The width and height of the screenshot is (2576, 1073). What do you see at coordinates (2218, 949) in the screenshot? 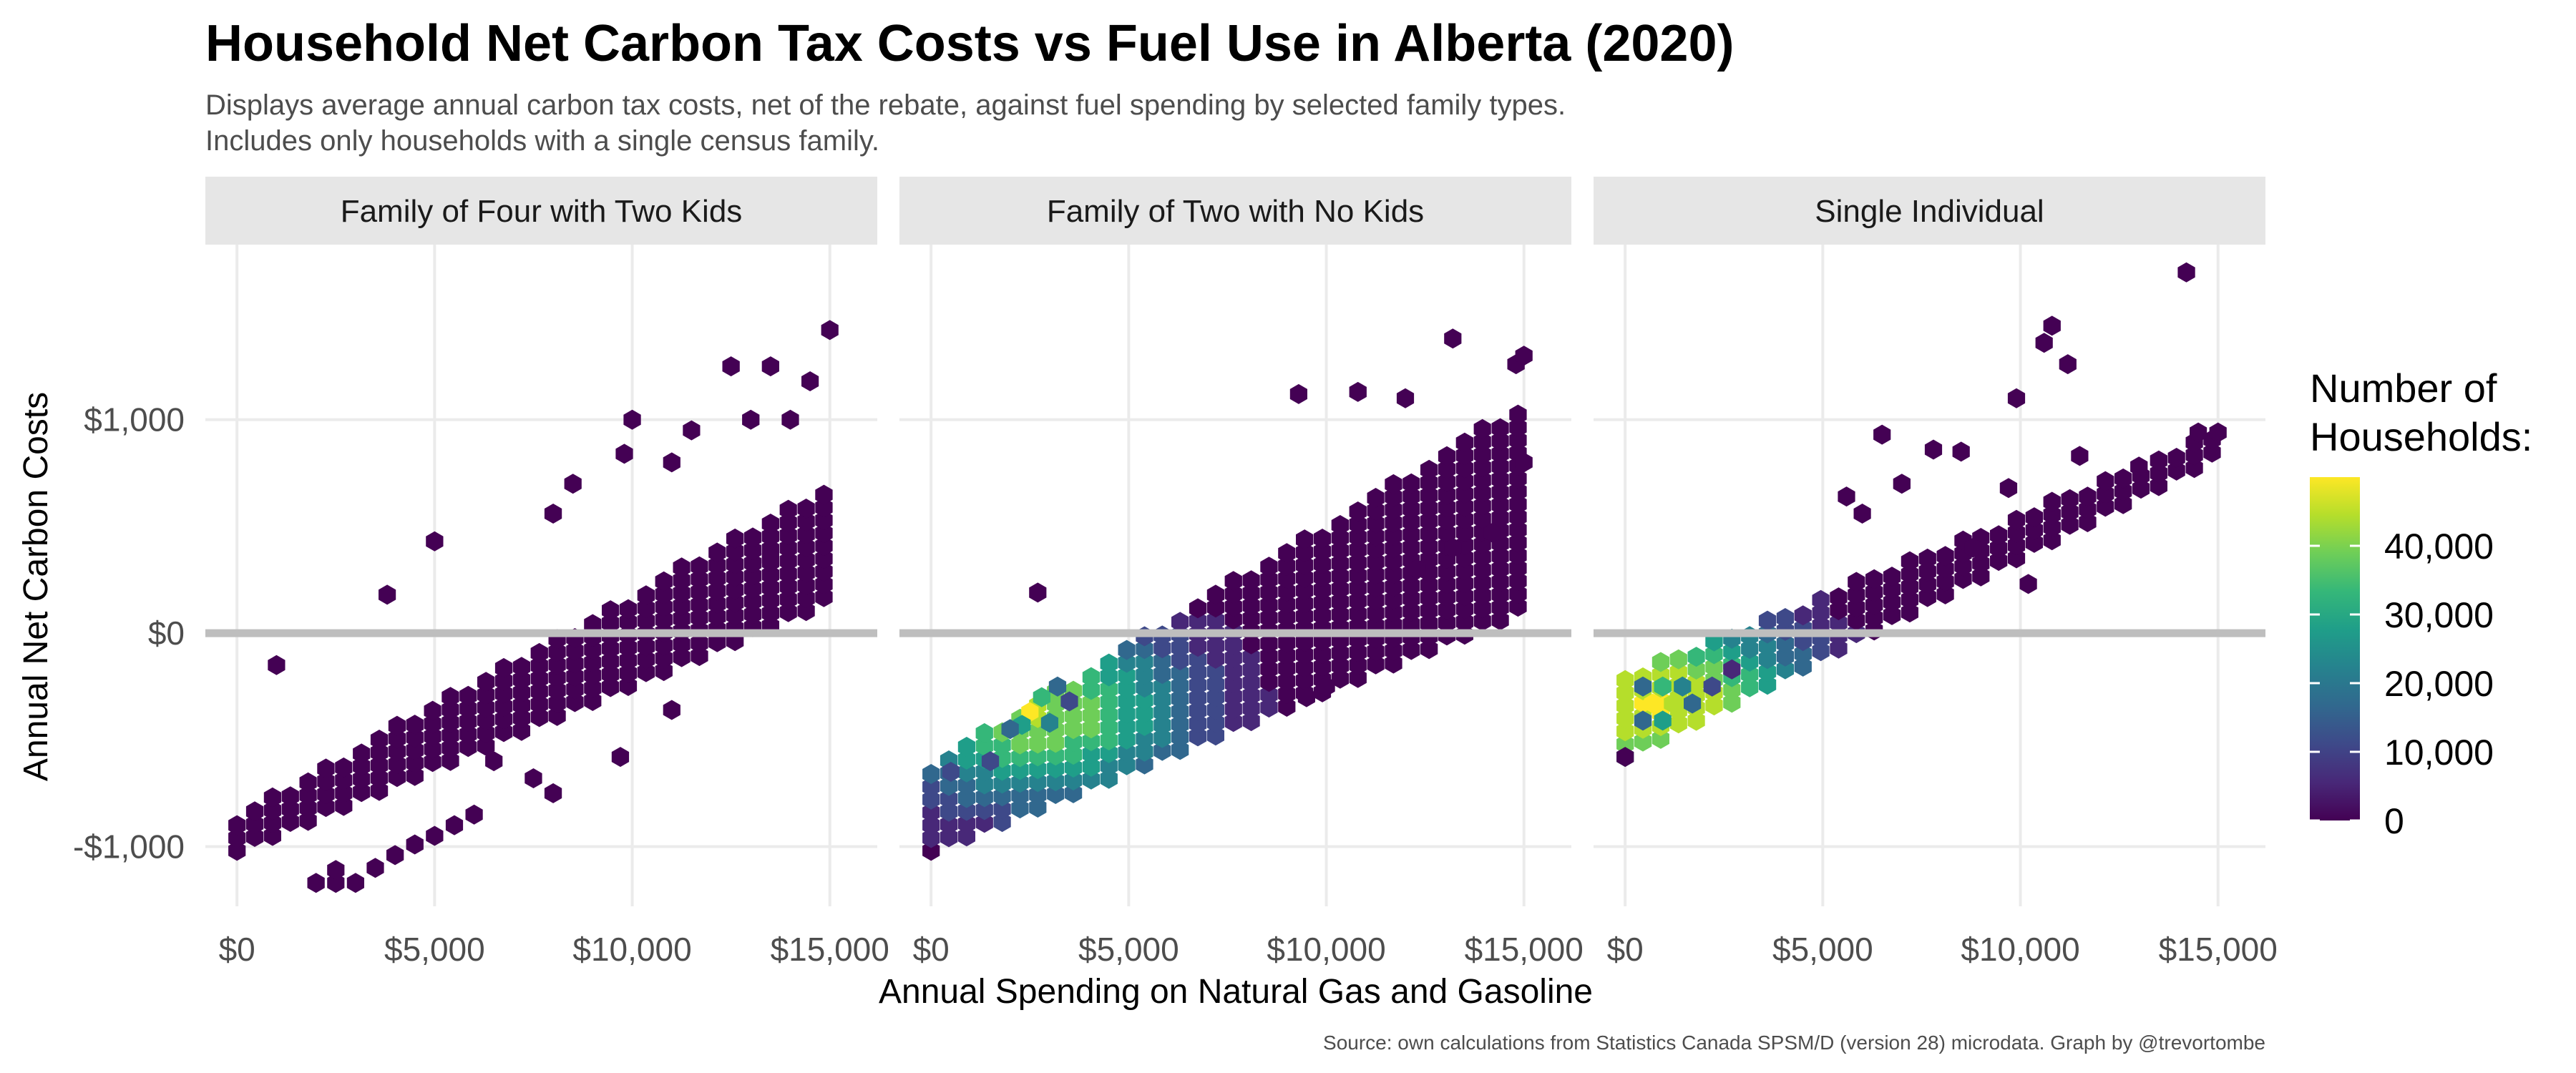
I see `x-tick-label: $15,000` at bounding box center [2218, 949].